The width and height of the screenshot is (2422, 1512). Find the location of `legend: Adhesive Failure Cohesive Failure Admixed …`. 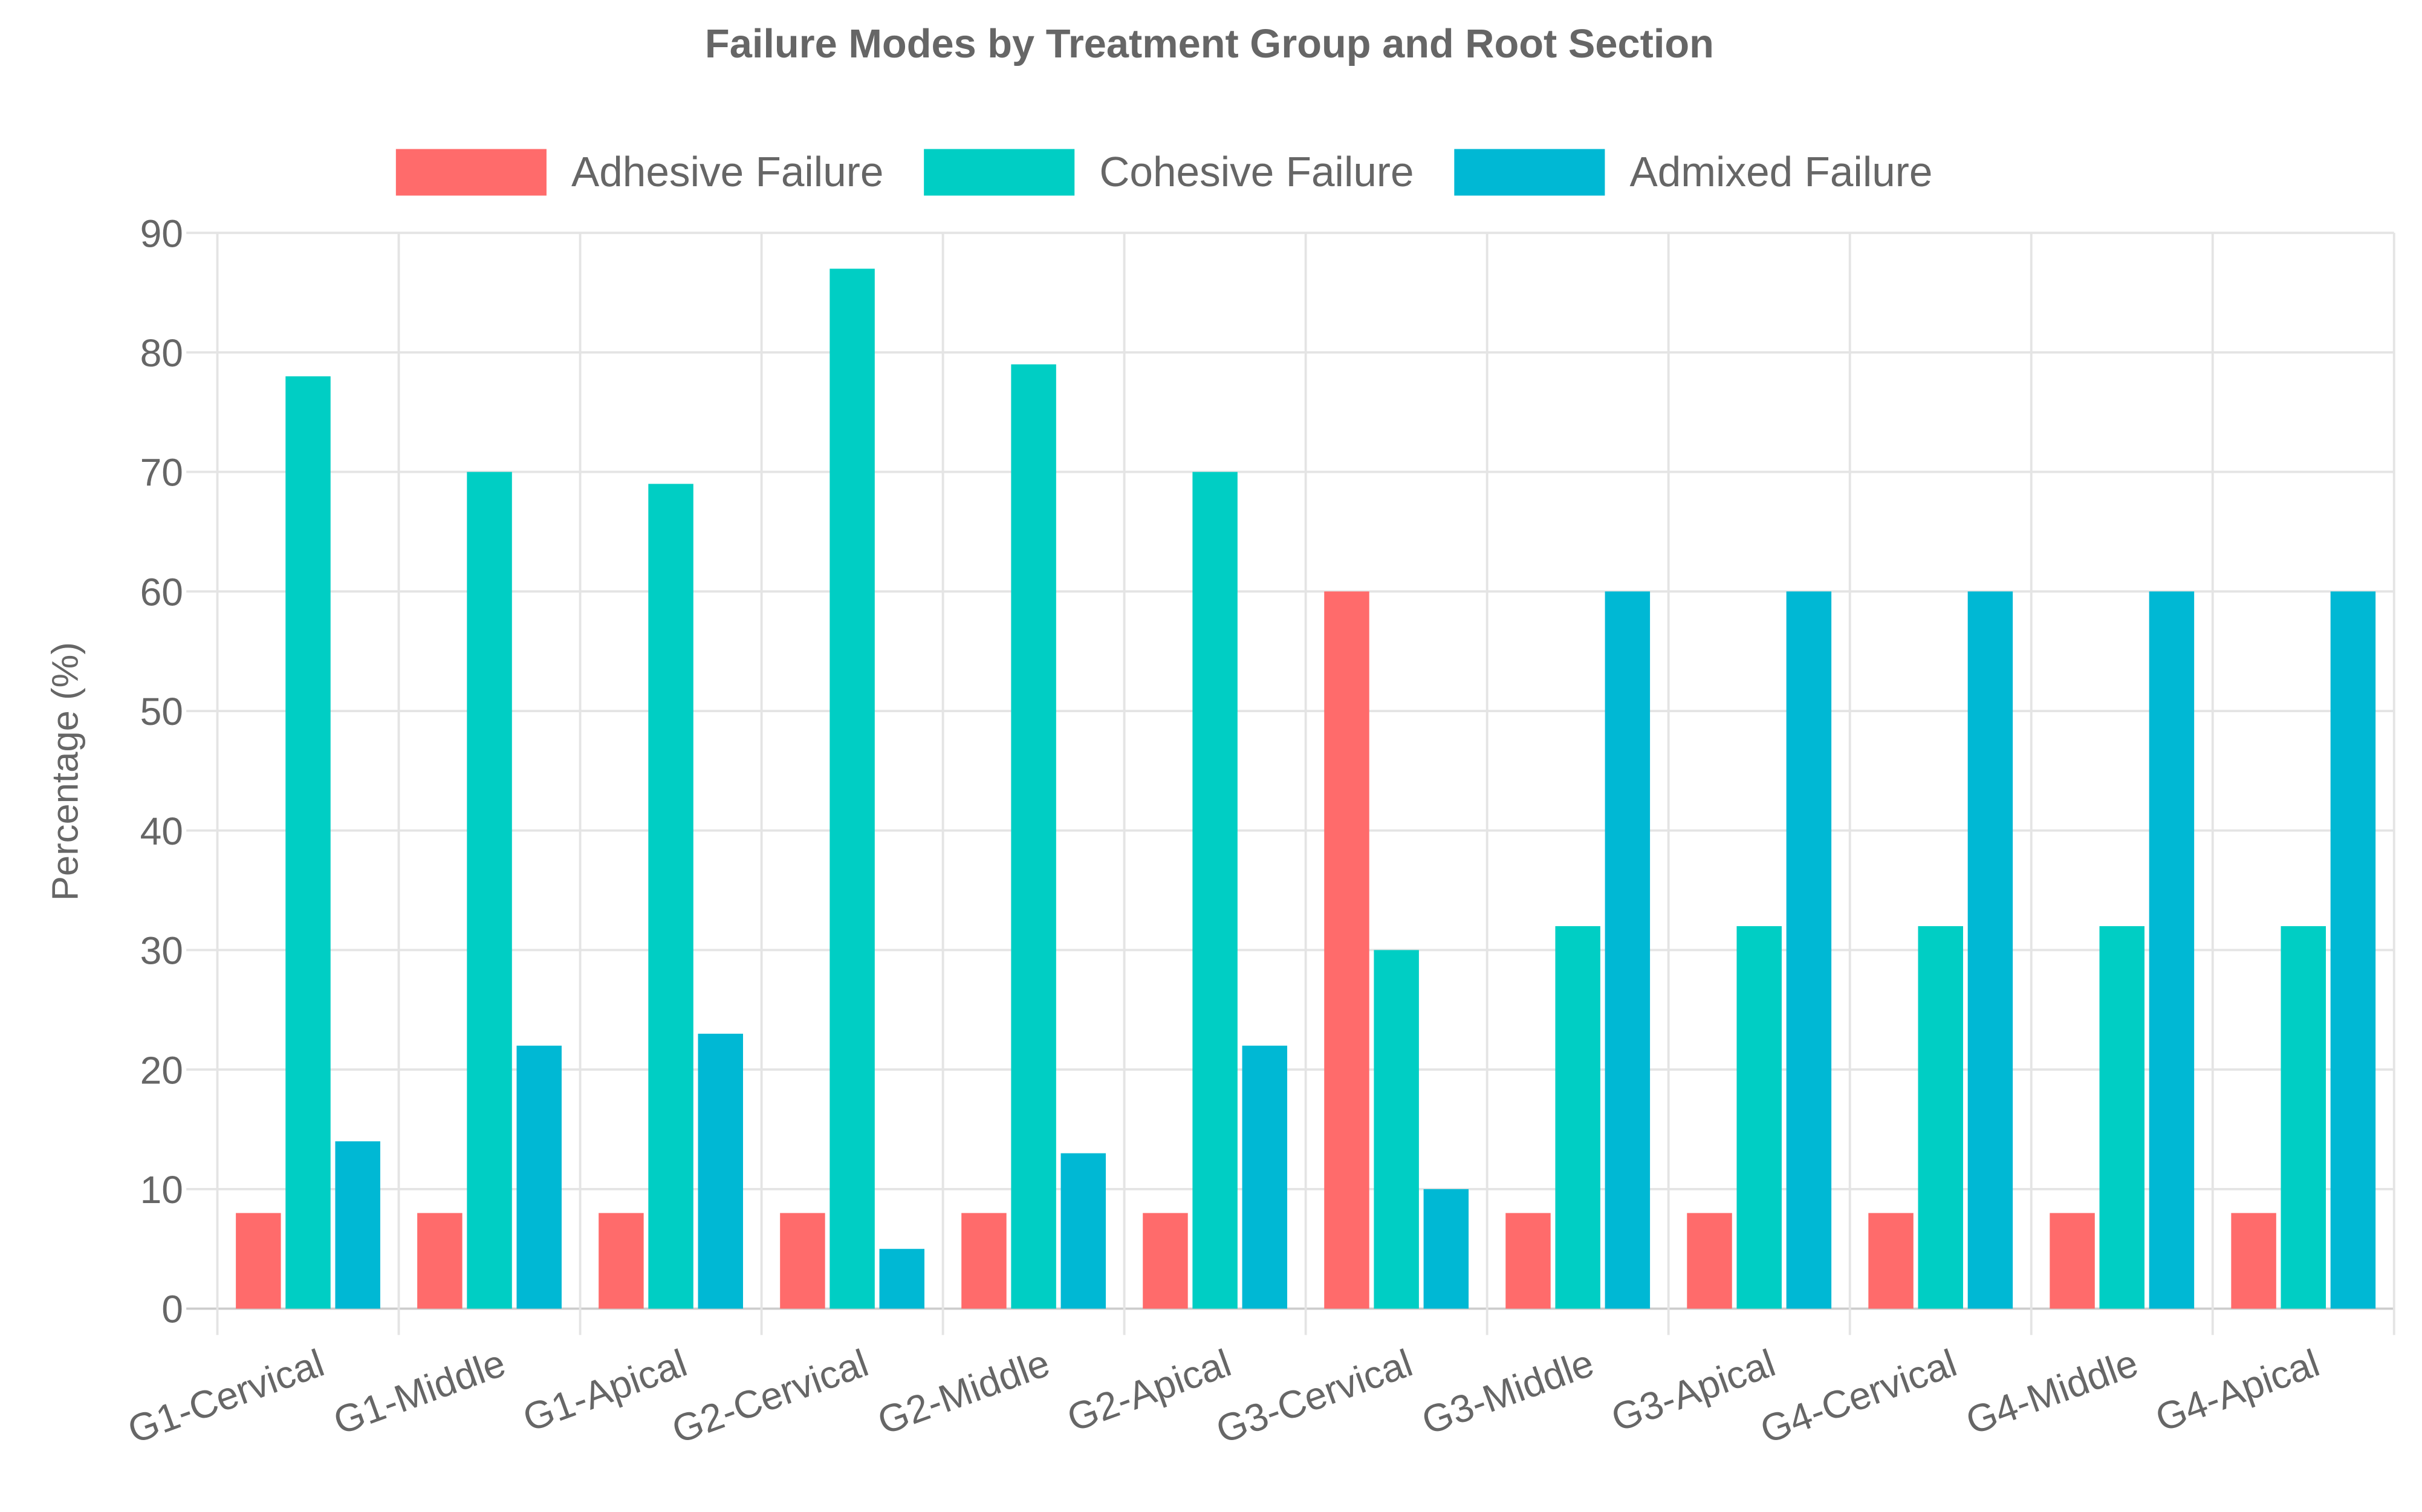

legend: Adhesive Failure Cohesive Failure Admixed … is located at coordinates (1164, 172).